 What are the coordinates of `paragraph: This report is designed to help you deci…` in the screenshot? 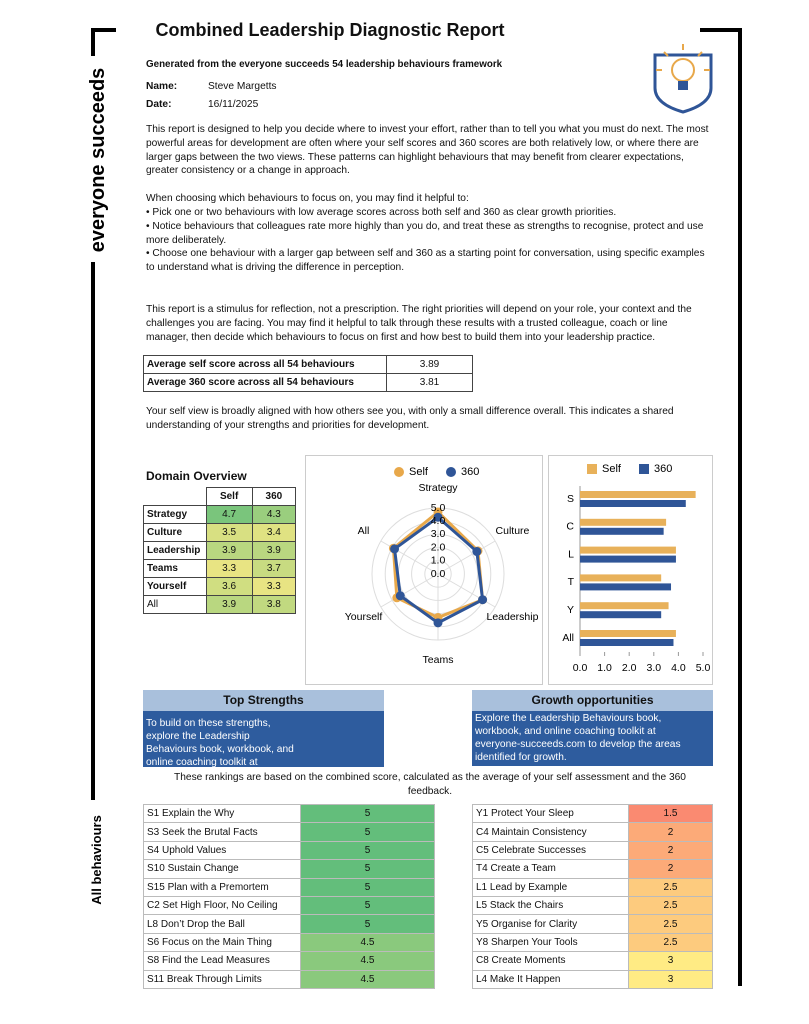 It's located at (427, 150).